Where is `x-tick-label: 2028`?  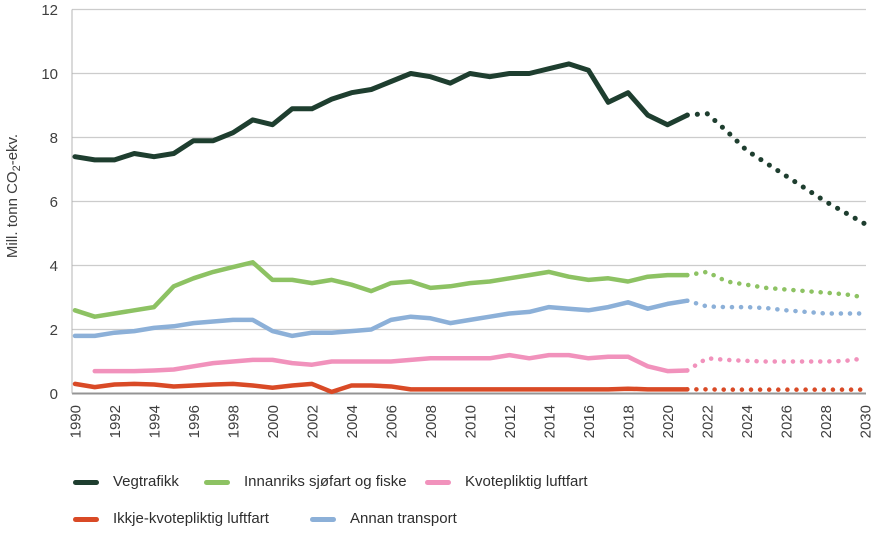
x-tick-label: 2028 is located at coordinates (826, 421).